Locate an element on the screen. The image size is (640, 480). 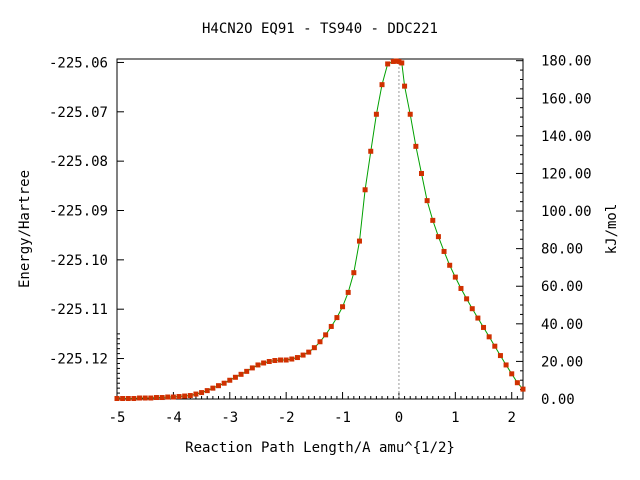
y2-tick-label: 80.00 is located at coordinates (562, 250).